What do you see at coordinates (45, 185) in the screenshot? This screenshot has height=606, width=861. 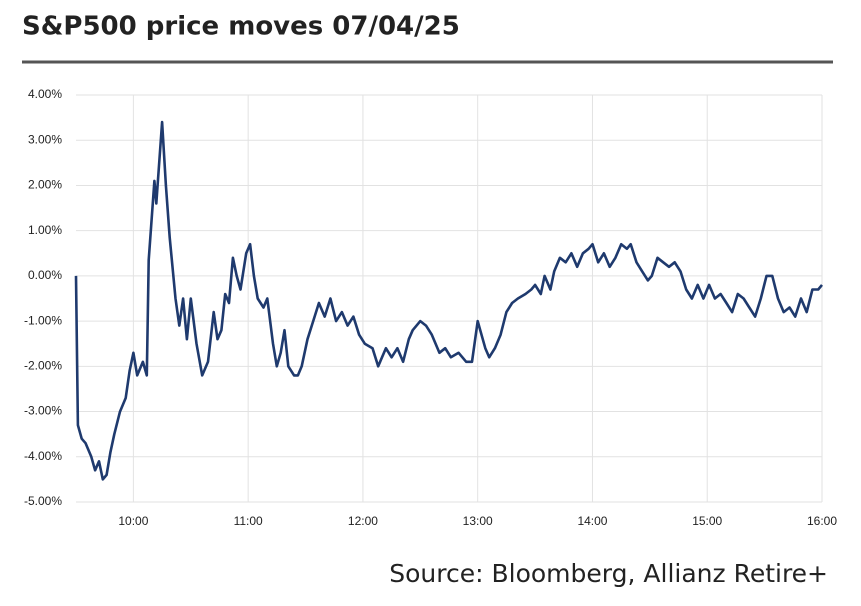 I see `y-tick-label: 2.00%` at bounding box center [45, 185].